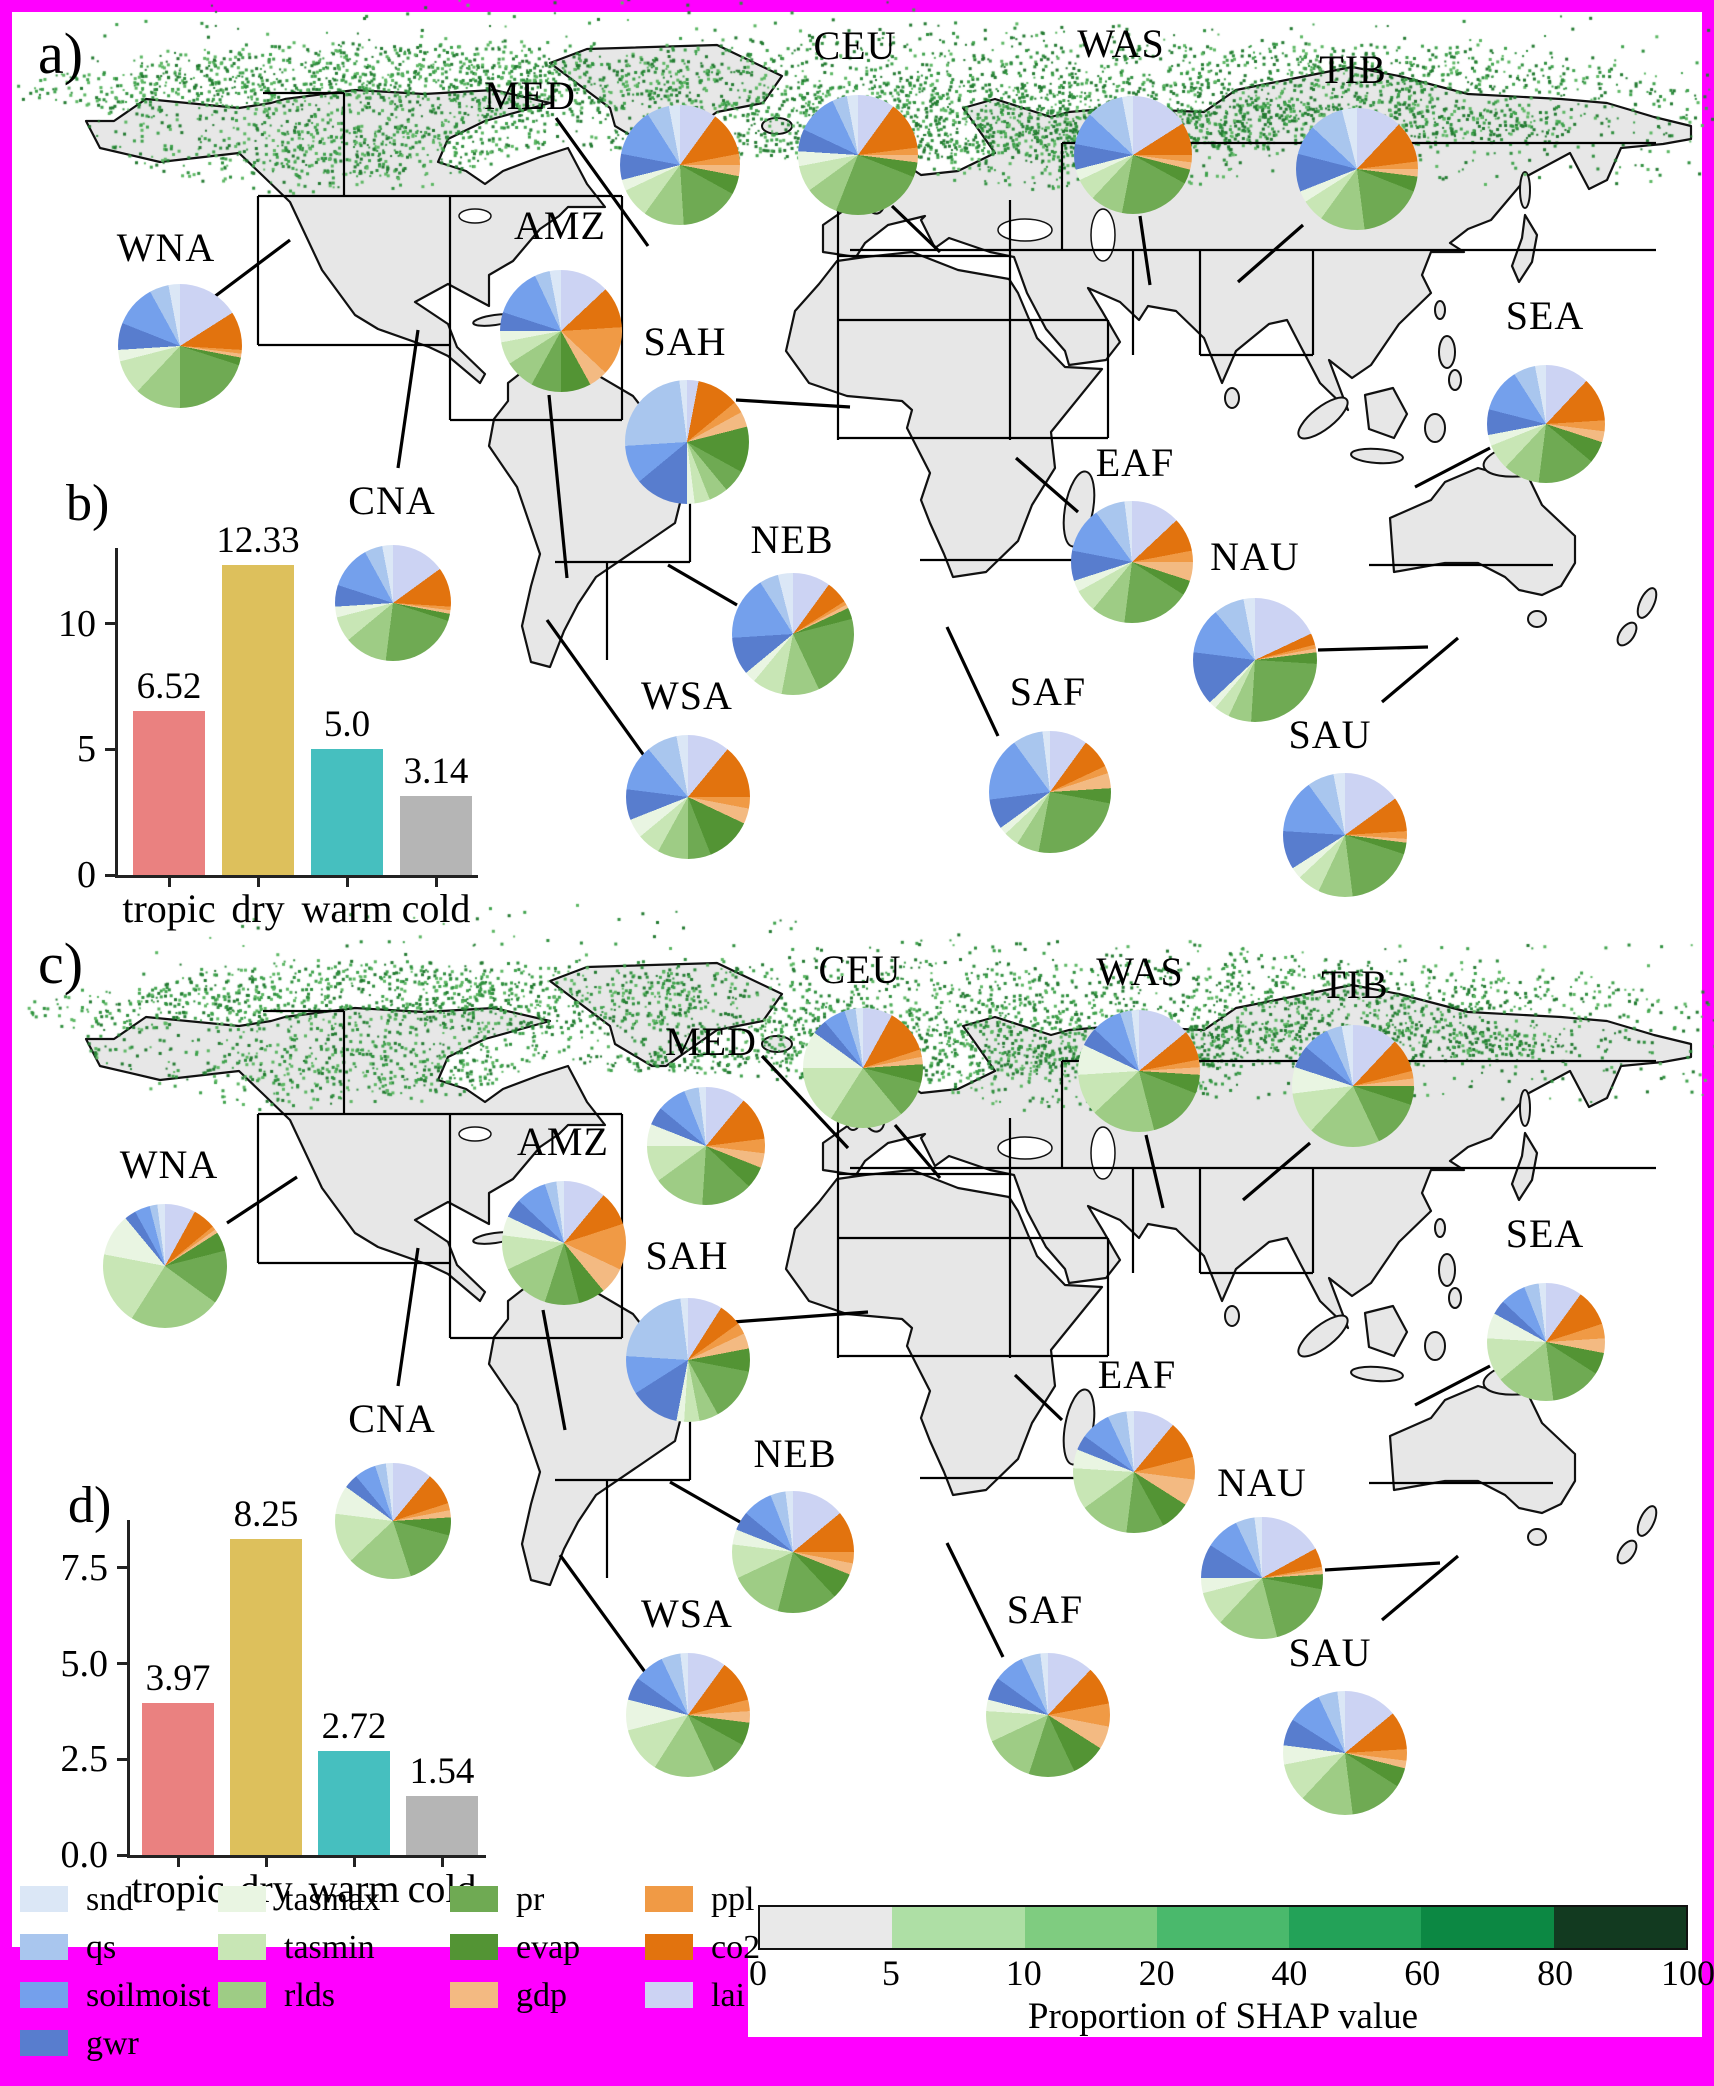  I want to click on legend-label-lai: lai, so click(728, 1995).